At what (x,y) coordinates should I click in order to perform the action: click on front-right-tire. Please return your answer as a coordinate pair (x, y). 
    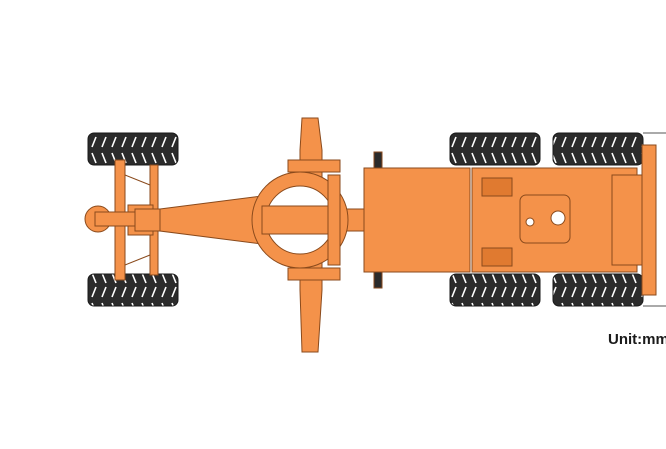
    Looking at the image, I should click on (133, 290).